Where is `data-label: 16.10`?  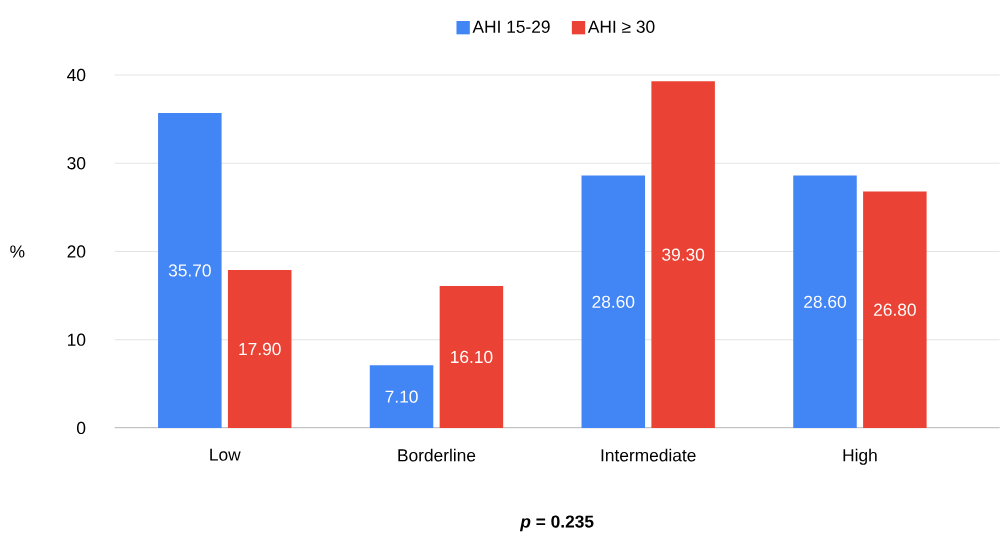
data-label: 16.10 is located at coordinates (472, 357).